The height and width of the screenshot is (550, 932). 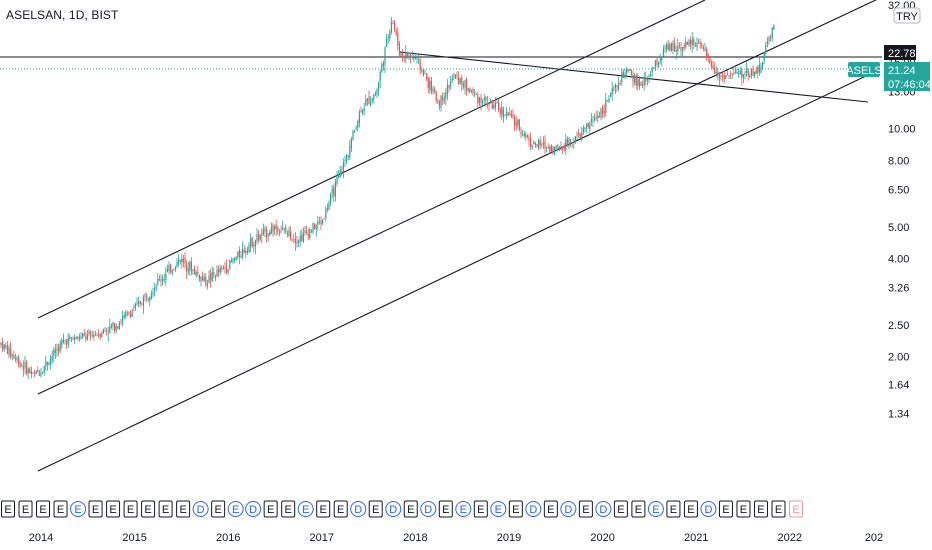 I want to click on symbol-price-tag: ASELS, so click(x=864, y=69).